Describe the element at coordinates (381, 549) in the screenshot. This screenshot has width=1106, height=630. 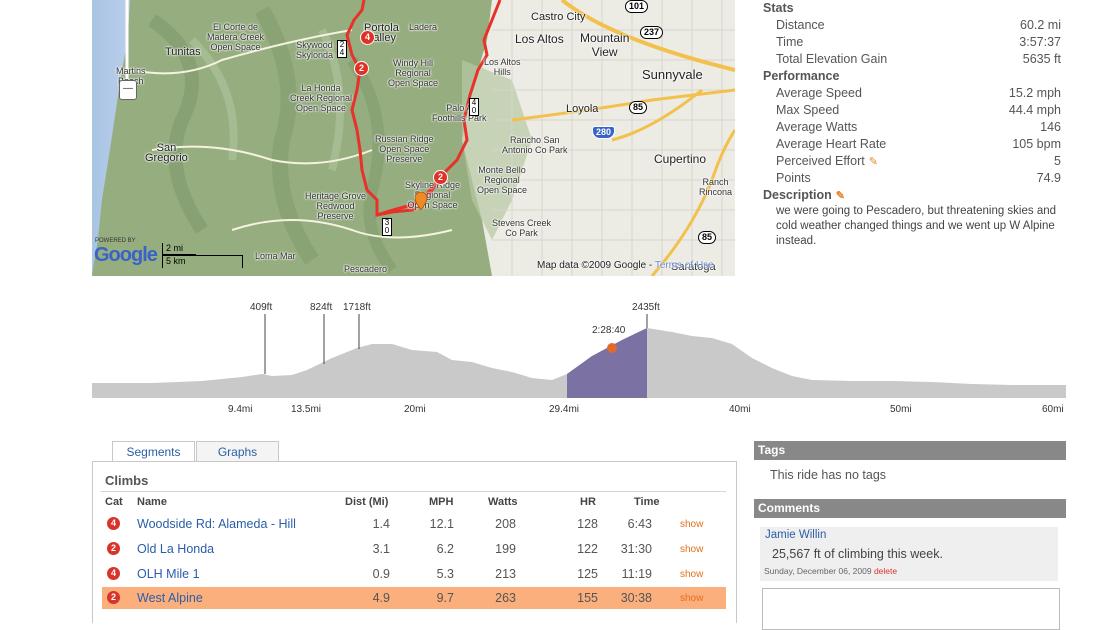
I see `climb-dist: 3.1` at that location.